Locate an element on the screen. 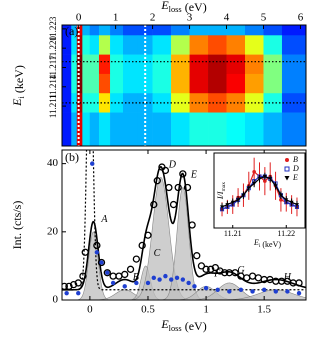  peak-label: C is located at coordinates (157, 253).